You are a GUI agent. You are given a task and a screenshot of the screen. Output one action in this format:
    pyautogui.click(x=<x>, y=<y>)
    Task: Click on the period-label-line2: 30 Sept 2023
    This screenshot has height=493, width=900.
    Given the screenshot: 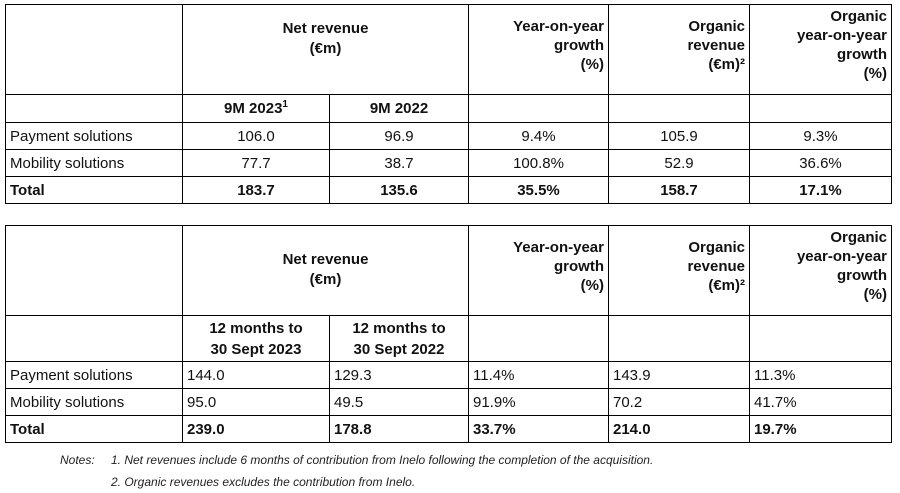 What is the action you would take?
    pyautogui.click(x=256, y=349)
    